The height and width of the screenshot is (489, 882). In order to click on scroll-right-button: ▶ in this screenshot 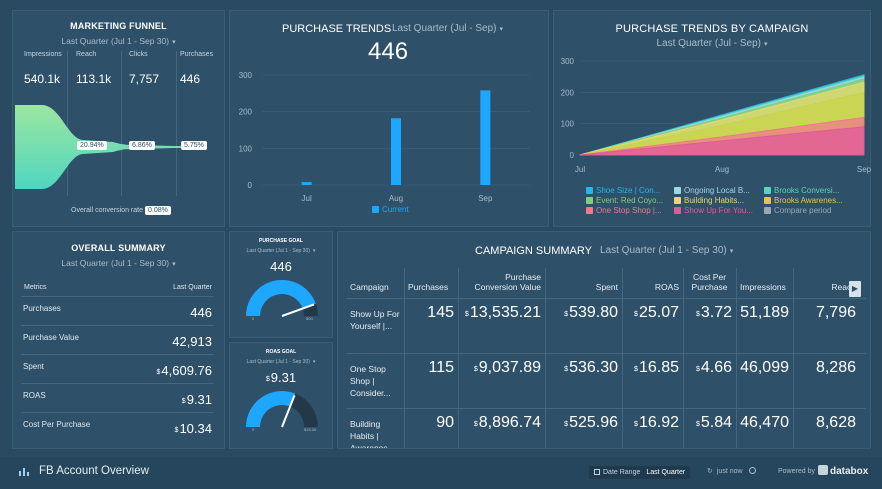, I will do `click(855, 289)`.